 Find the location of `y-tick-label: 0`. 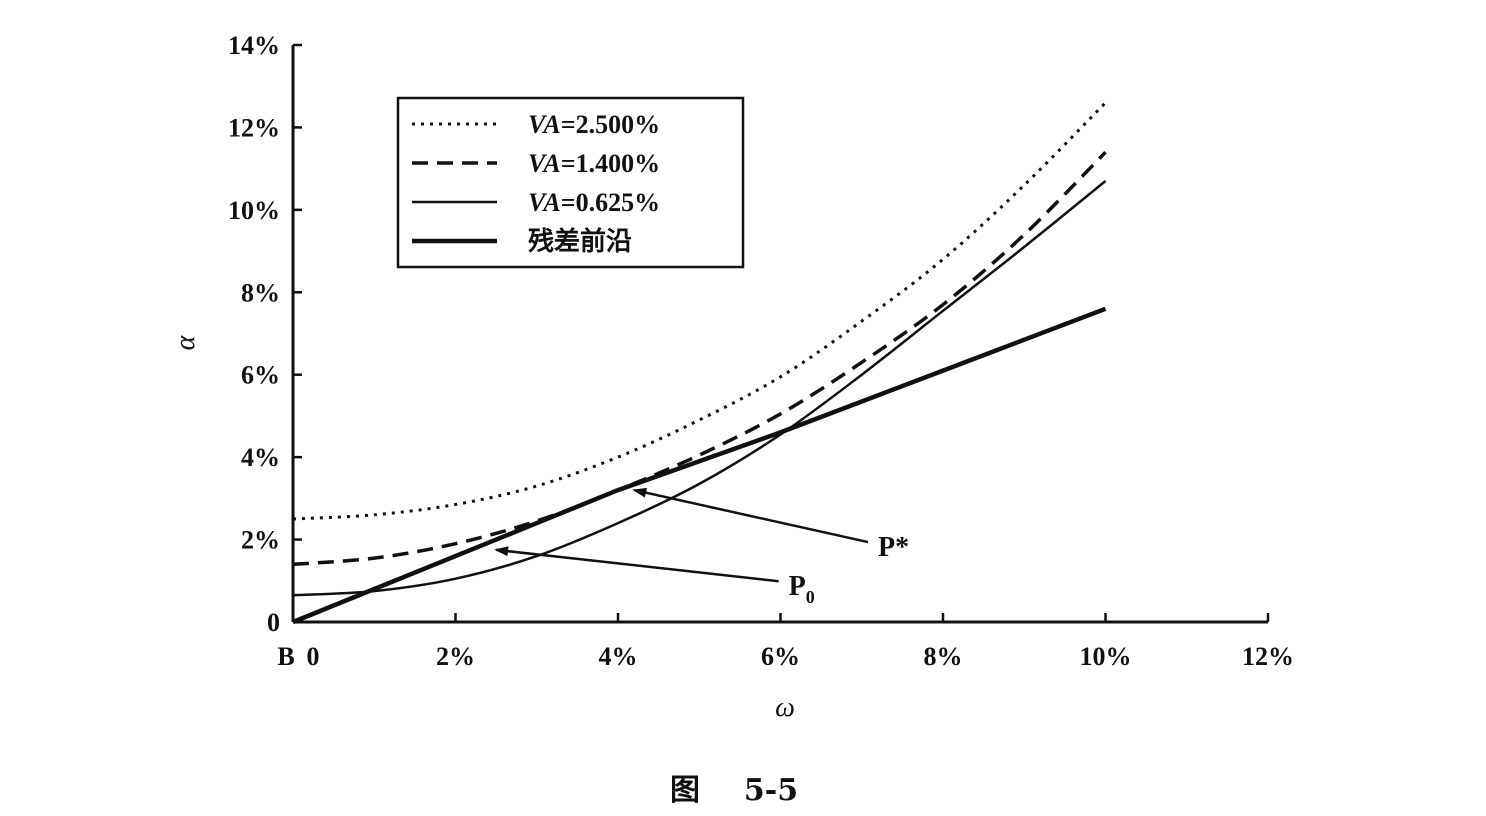

y-tick-label: 0 is located at coordinates (273, 622).